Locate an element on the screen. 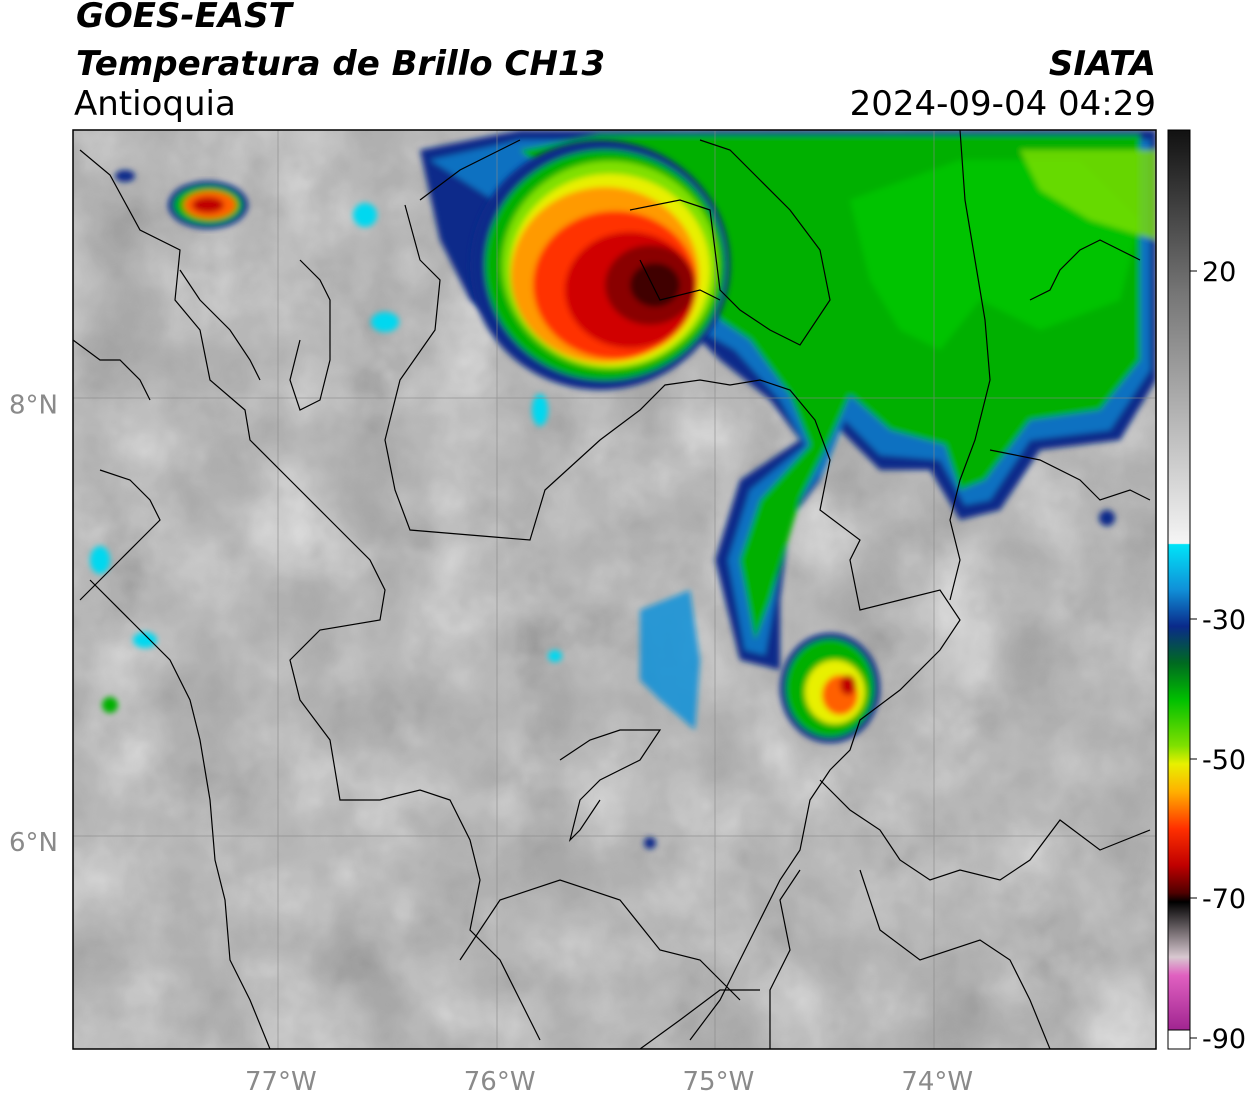 This screenshot has width=1252, height=1099. product-title: Temperatura de Brillo CH13 is located at coordinates (341, 64).